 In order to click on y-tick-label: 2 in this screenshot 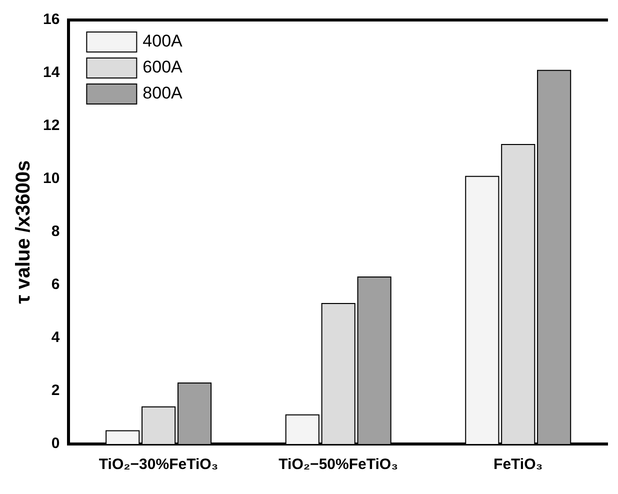, I will do `click(55, 391)`.